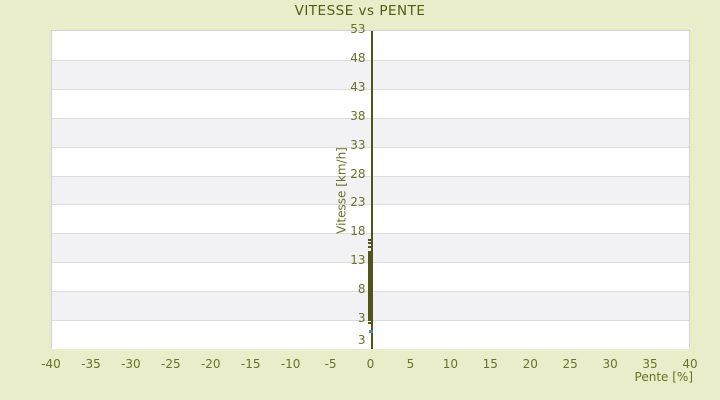 The image size is (720, 400). What do you see at coordinates (490, 364) in the screenshot?
I see `x-tick-label: 15` at bounding box center [490, 364].